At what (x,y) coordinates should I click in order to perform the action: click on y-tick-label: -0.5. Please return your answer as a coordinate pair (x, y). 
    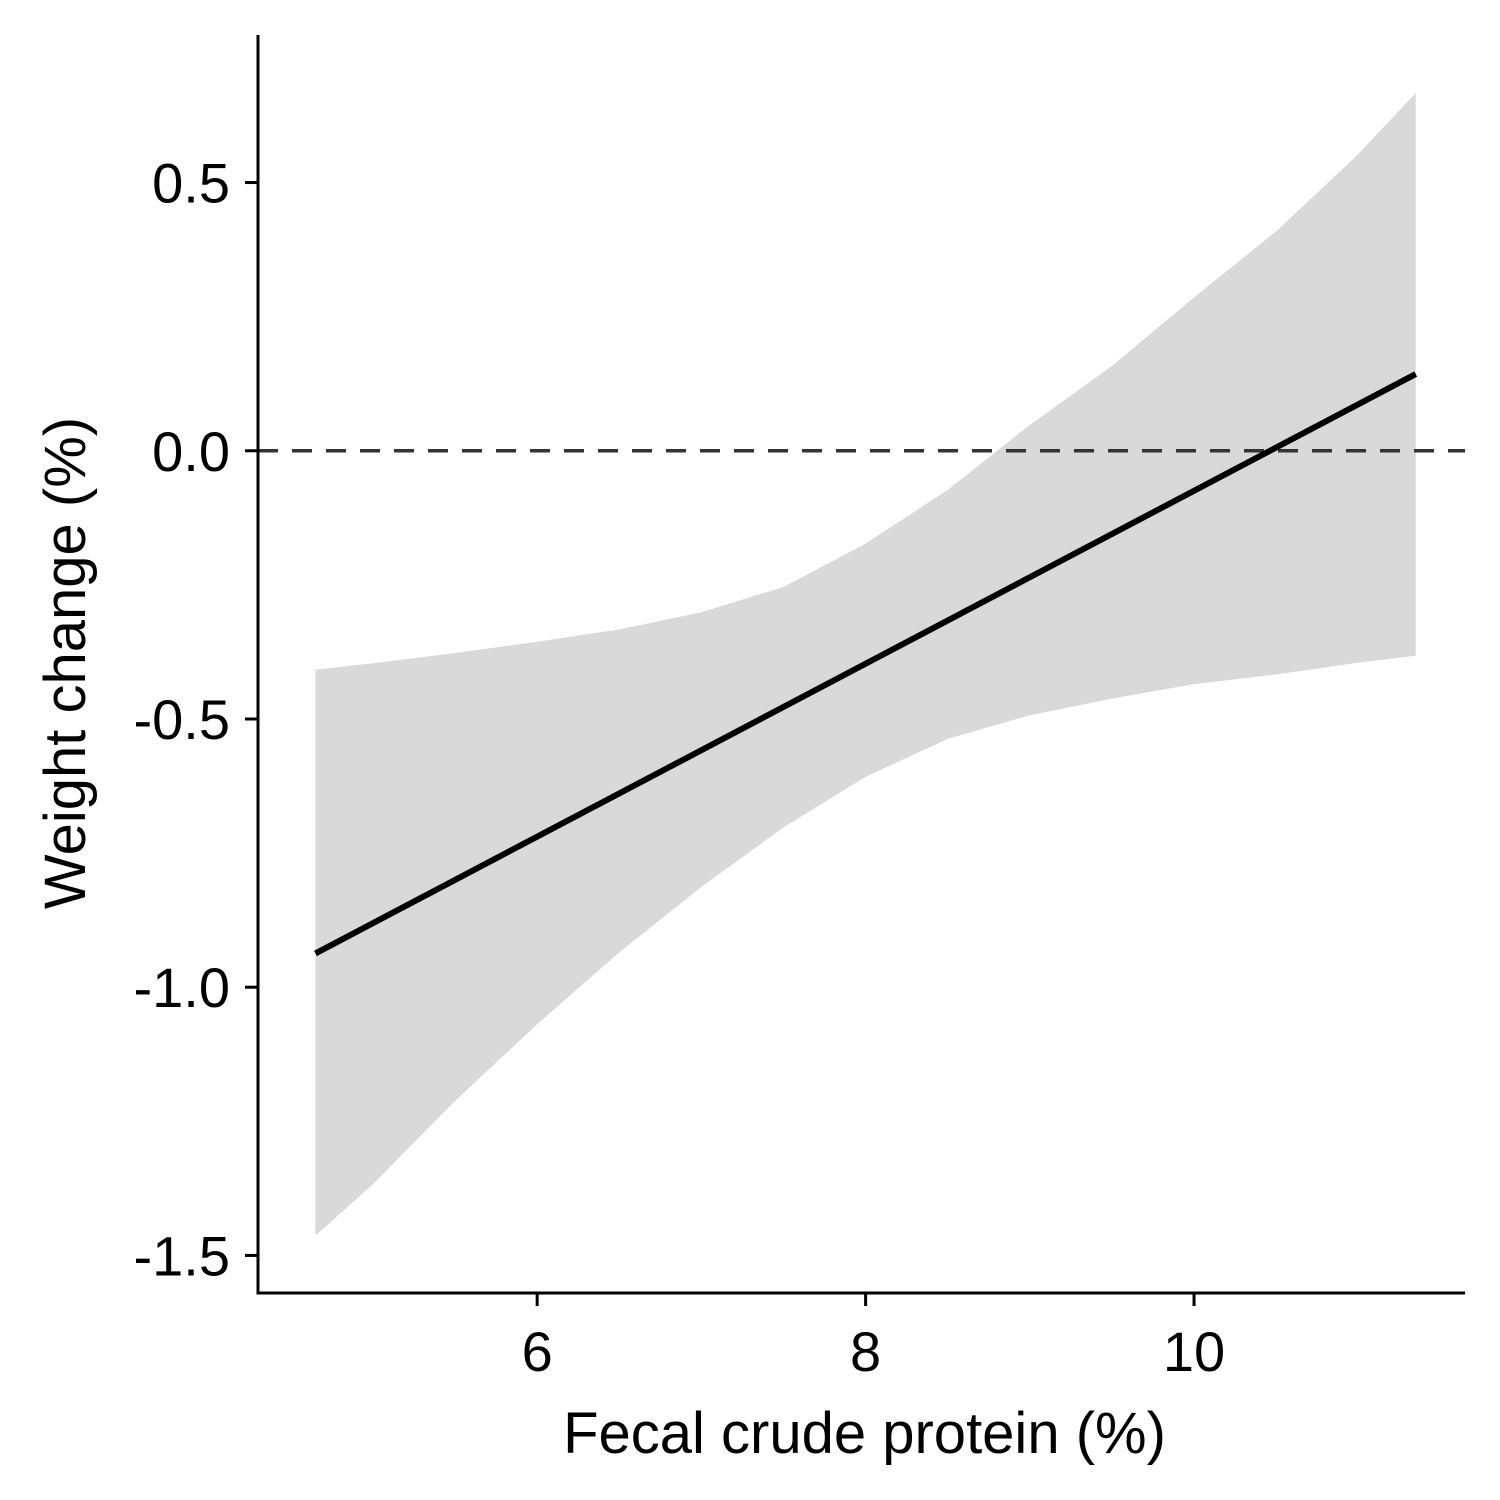
    Looking at the image, I should click on (182, 719).